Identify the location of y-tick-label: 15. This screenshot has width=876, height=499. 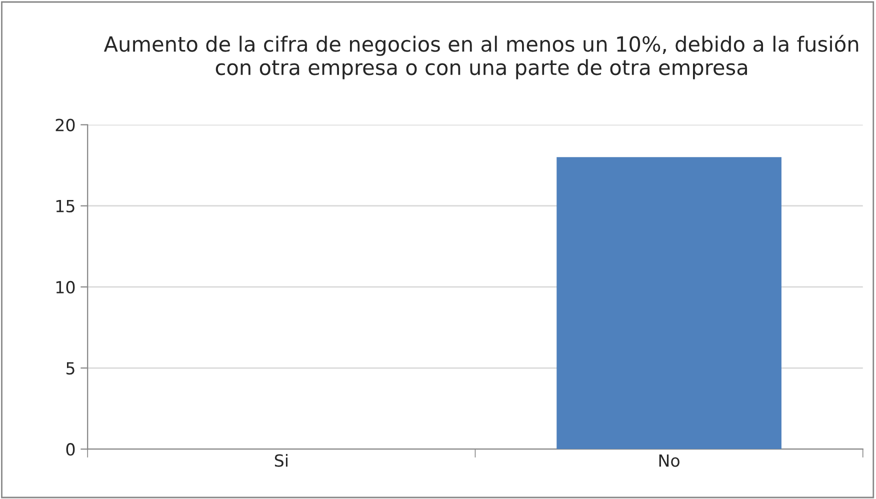
(65, 206).